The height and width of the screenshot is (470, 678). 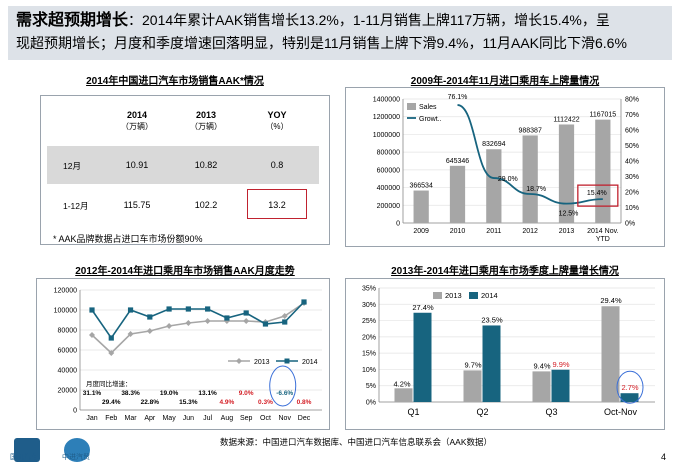 What do you see at coordinates (277, 115) in the screenshot?
I see `table-header-yoy-label: YOY` at bounding box center [277, 115].